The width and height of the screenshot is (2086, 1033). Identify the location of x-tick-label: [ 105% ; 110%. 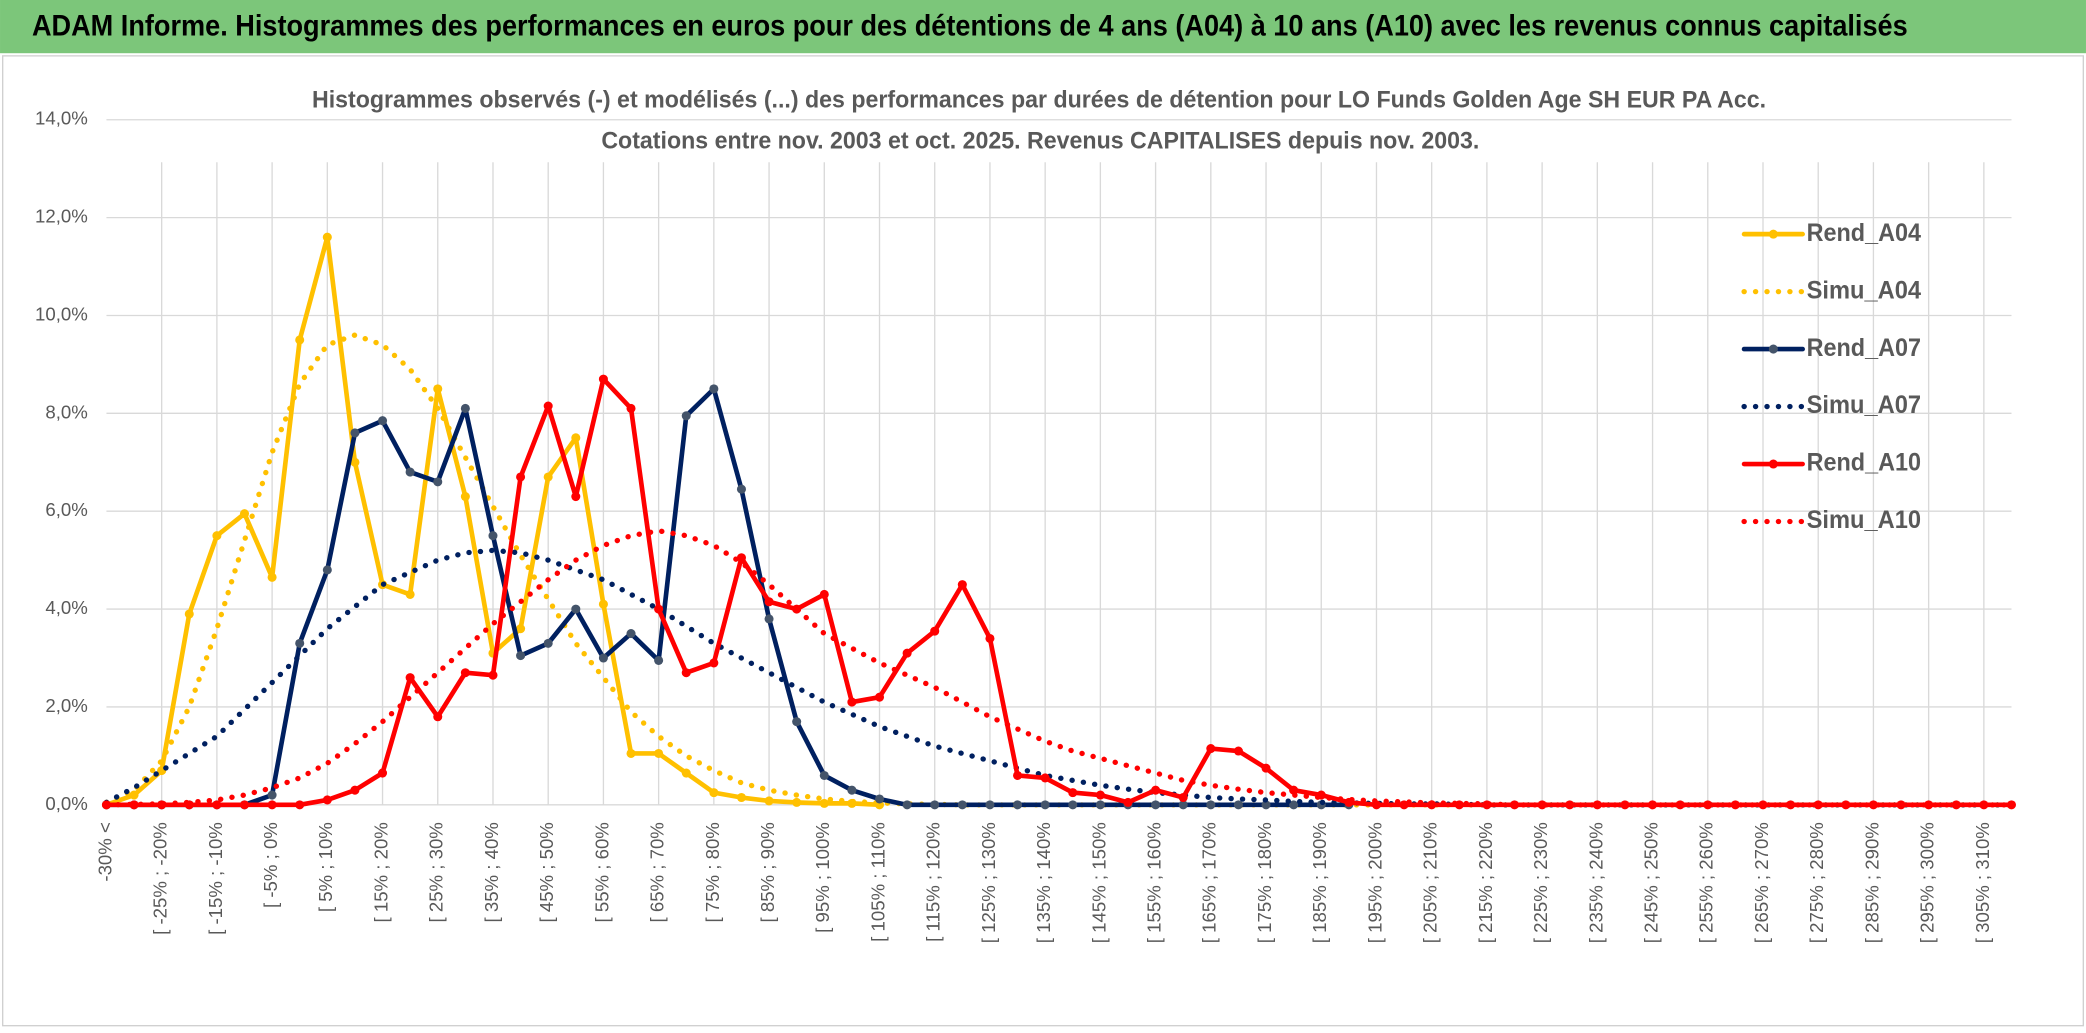
(877, 882).